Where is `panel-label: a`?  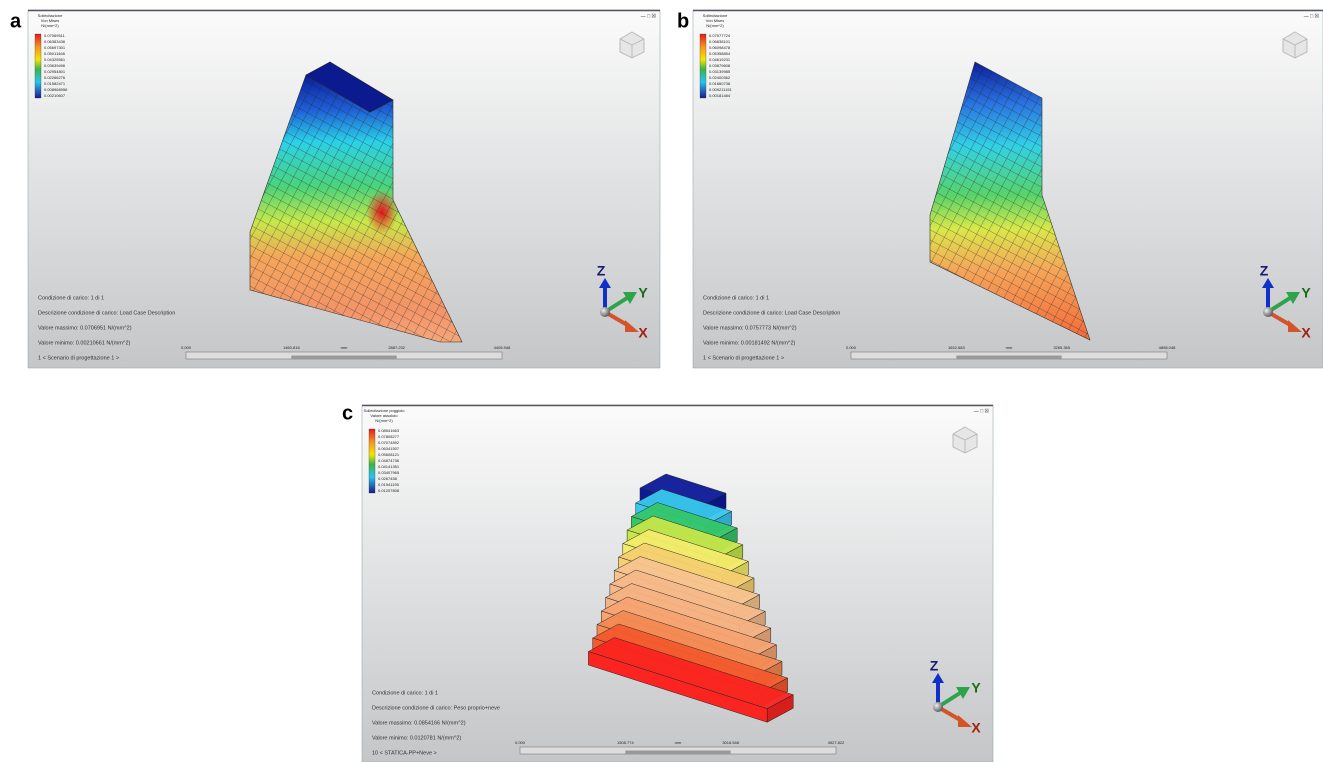
panel-label: a is located at coordinates (16, 21).